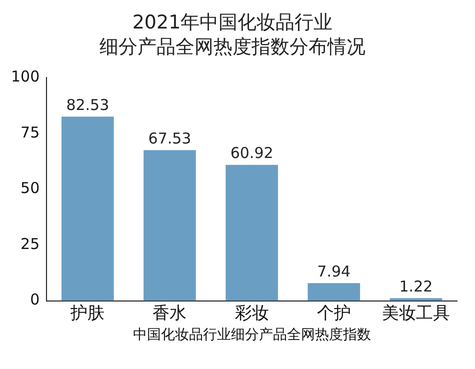 The width and height of the screenshot is (475, 369). Describe the element at coordinates (233, 47) in the screenshot. I see `chart-subtitle: 细分产品全网热度指数分布情况` at that location.